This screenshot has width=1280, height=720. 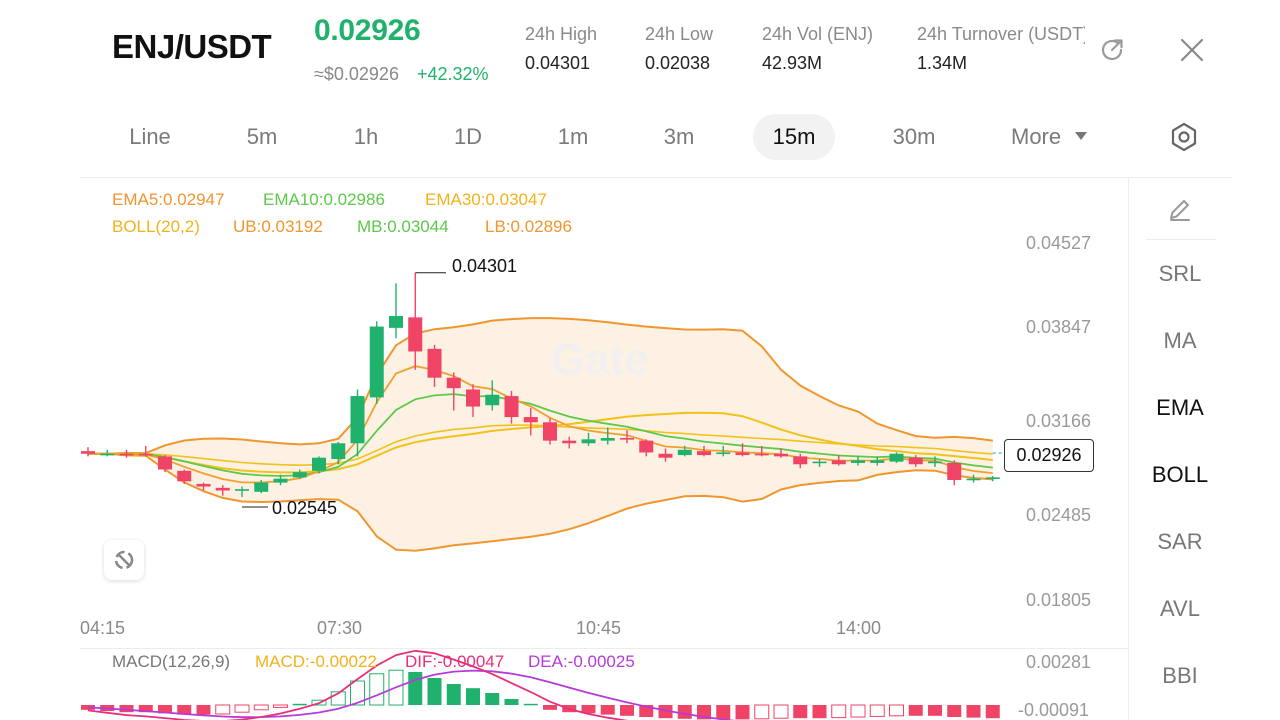 What do you see at coordinates (604, 648) in the screenshot?
I see `macd-divider` at bounding box center [604, 648].